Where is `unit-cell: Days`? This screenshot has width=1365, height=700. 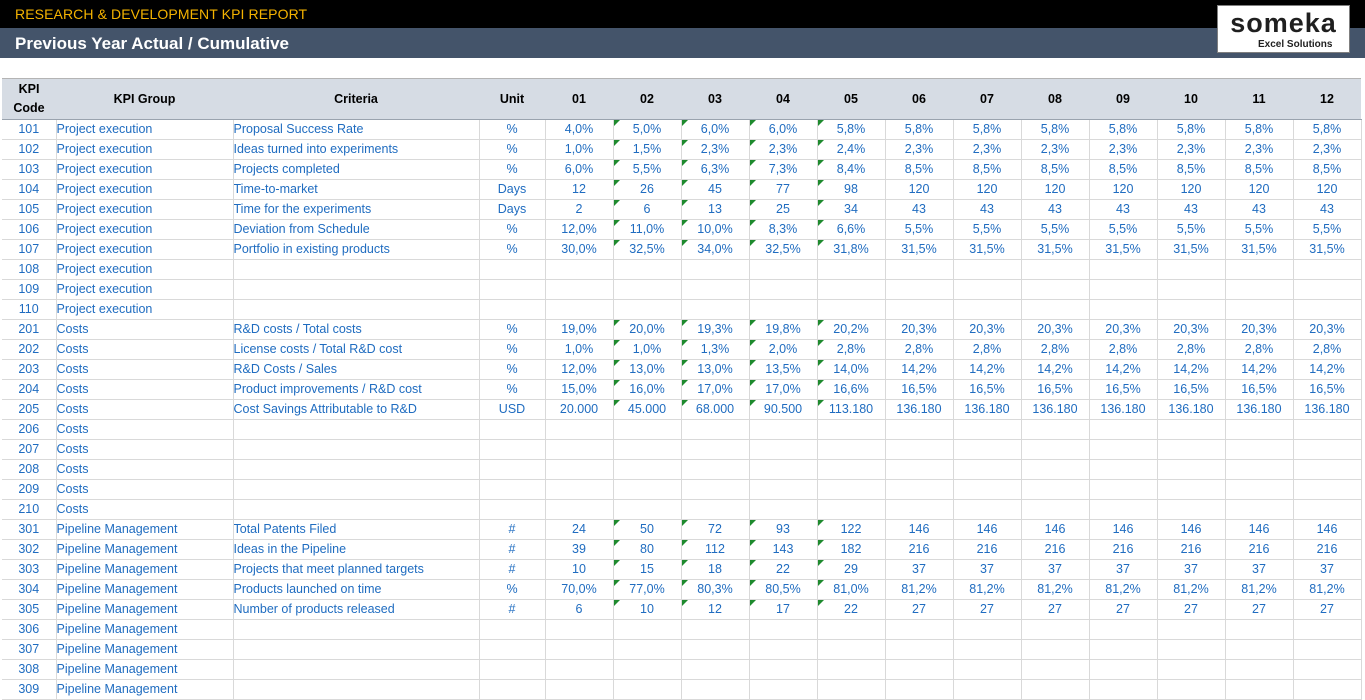 unit-cell: Days is located at coordinates (512, 209).